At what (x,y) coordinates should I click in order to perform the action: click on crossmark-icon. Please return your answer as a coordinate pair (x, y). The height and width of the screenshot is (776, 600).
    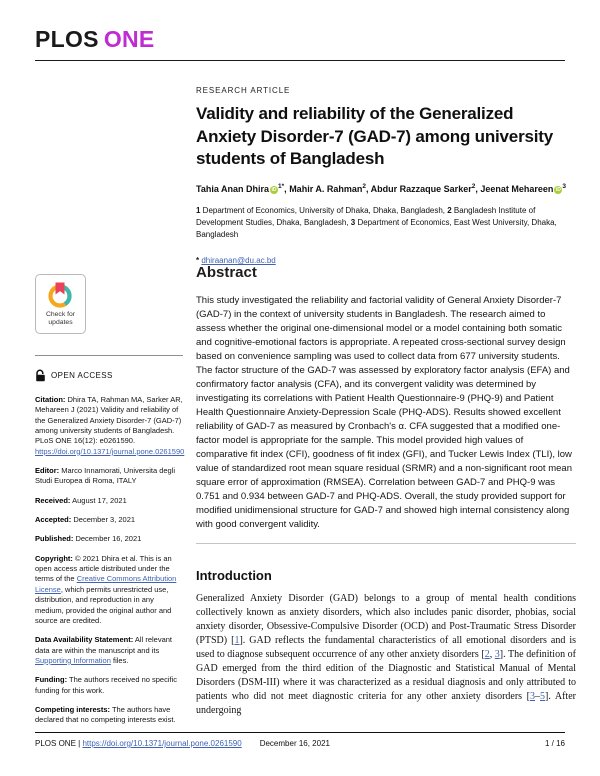
    Looking at the image, I should click on (59, 295).